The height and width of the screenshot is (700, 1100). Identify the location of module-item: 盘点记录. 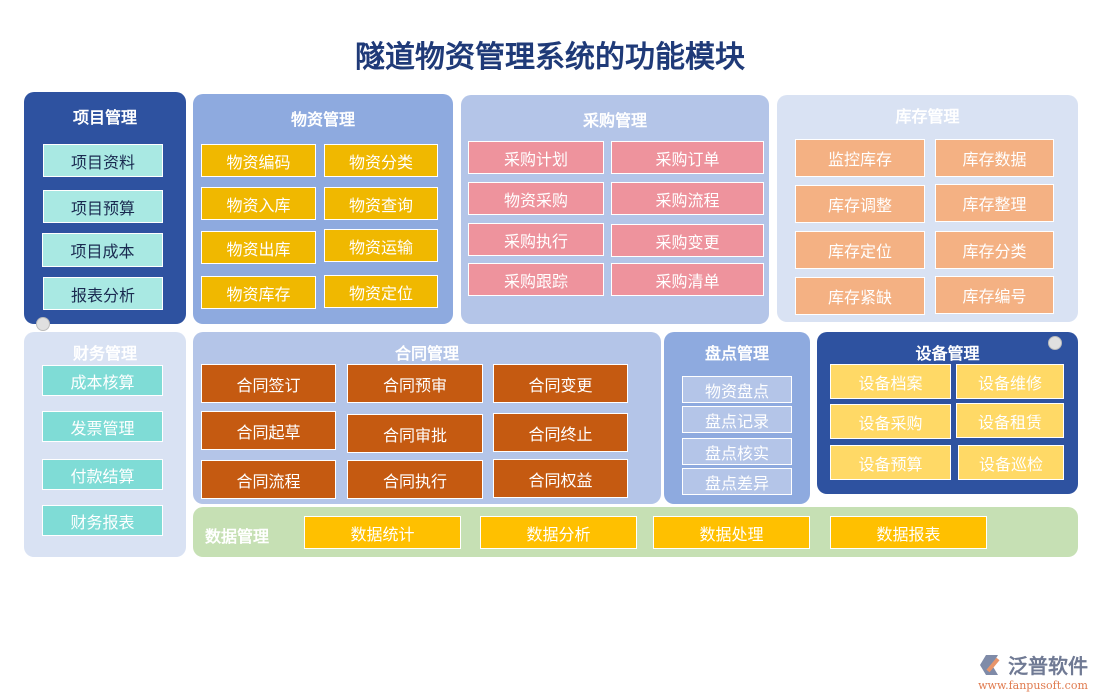
(737, 419).